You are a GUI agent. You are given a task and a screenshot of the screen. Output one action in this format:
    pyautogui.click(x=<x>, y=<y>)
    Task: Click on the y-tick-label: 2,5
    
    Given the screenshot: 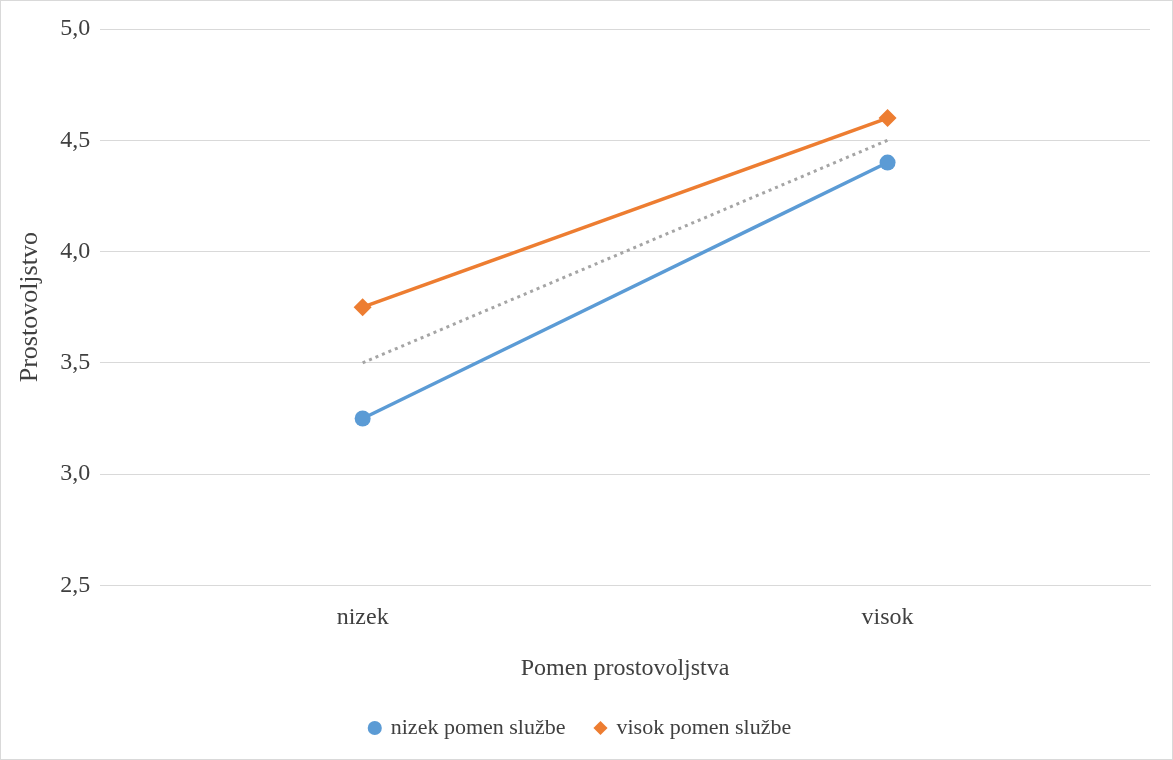 What is the action you would take?
    pyautogui.click(x=75, y=583)
    